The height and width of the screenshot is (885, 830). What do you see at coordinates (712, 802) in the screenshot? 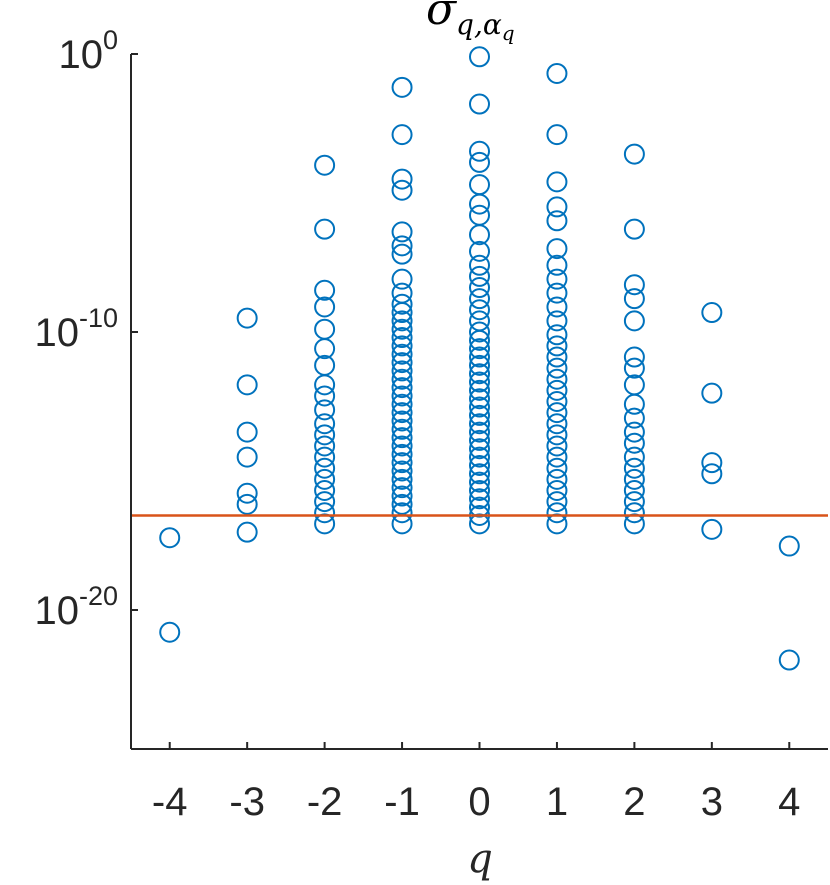
I see `x-tick-label: 3` at bounding box center [712, 802].